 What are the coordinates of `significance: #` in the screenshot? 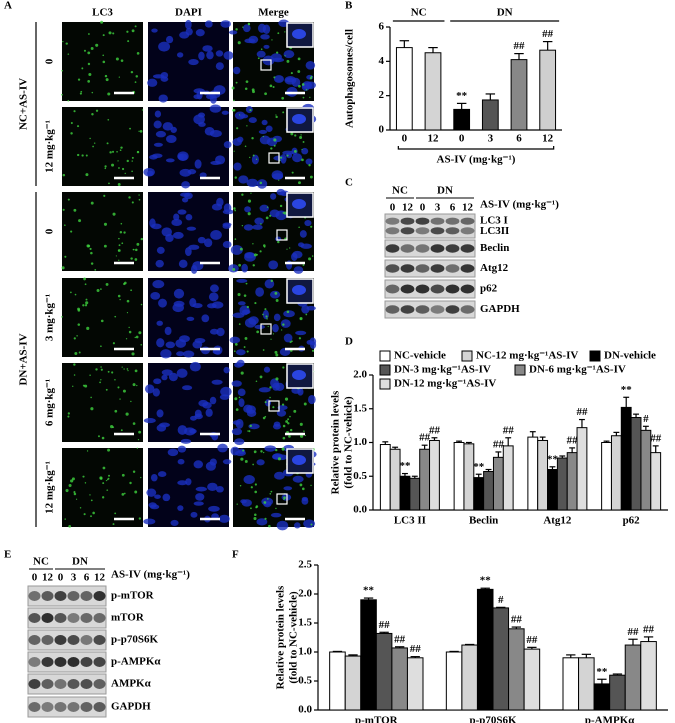 It's located at (646, 419).